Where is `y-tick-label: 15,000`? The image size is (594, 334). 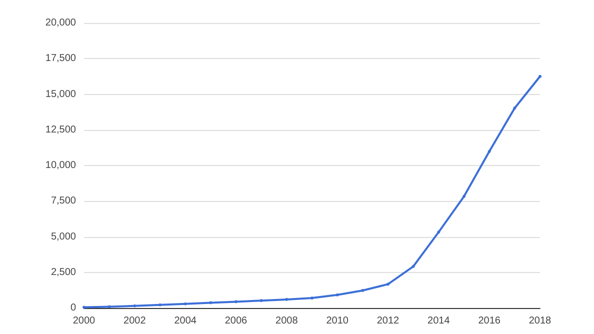 y-tick-label: 15,000 is located at coordinates (60, 94).